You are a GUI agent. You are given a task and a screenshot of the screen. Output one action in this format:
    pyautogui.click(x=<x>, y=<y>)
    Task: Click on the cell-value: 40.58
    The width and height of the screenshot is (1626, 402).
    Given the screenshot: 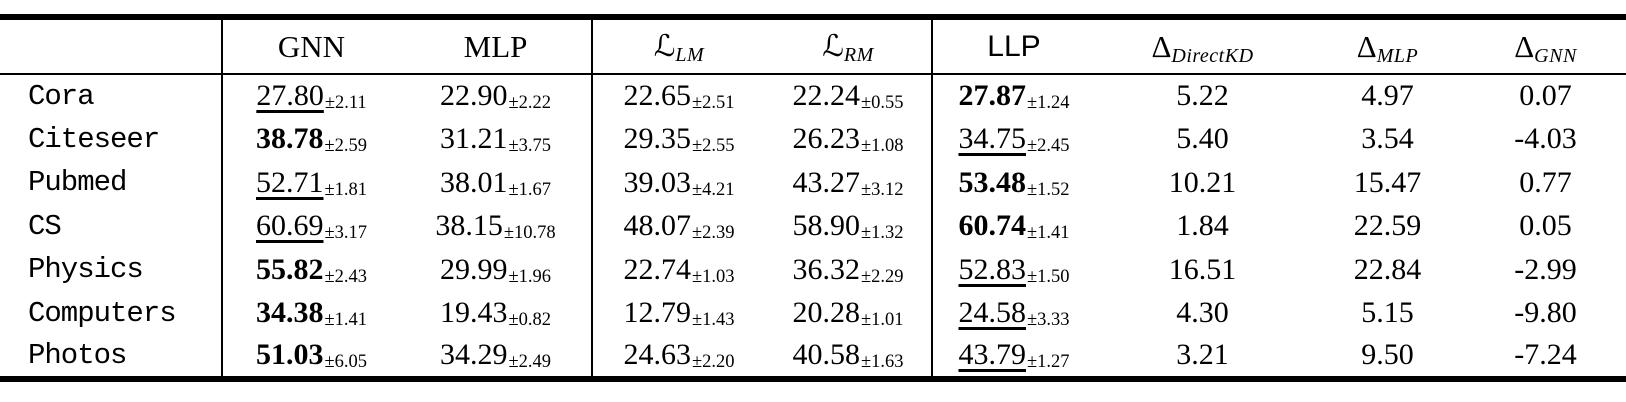 What is the action you would take?
    pyautogui.click(x=826, y=355)
    